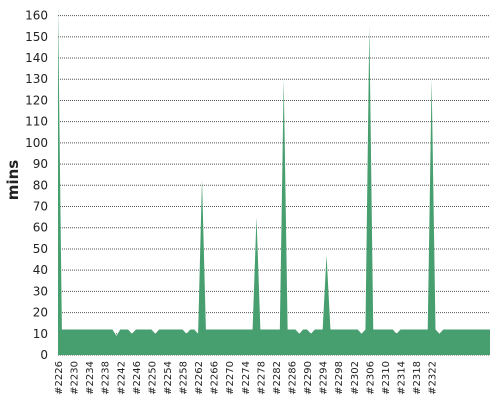 Image resolution: width=500 pixels, height=400 pixels. Describe the element at coordinates (40, 228) in the screenshot. I see `y-tick-label: 60` at that location.